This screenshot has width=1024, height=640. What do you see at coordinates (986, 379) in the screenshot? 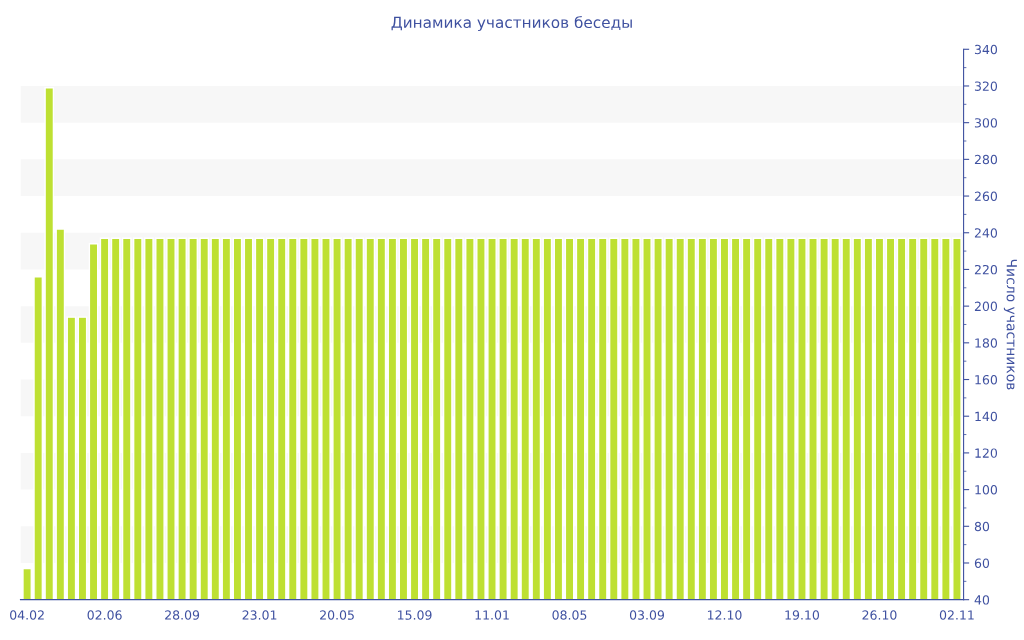
I see `y-tick-label: 160` at bounding box center [986, 379].